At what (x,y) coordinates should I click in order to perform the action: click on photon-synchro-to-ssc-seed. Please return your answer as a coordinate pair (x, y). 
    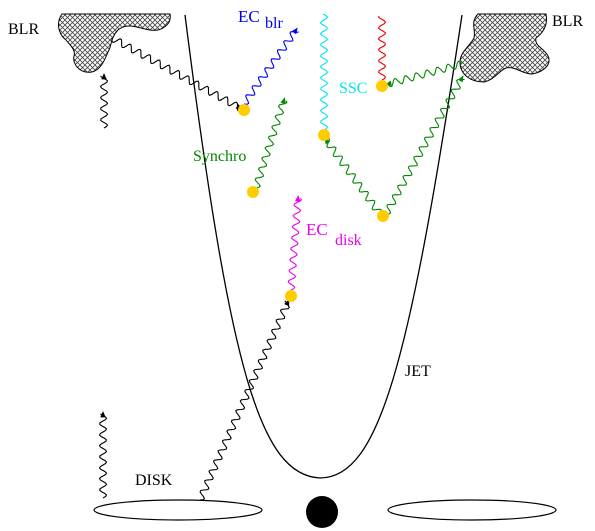
    Looking at the image, I should click on (354, 176).